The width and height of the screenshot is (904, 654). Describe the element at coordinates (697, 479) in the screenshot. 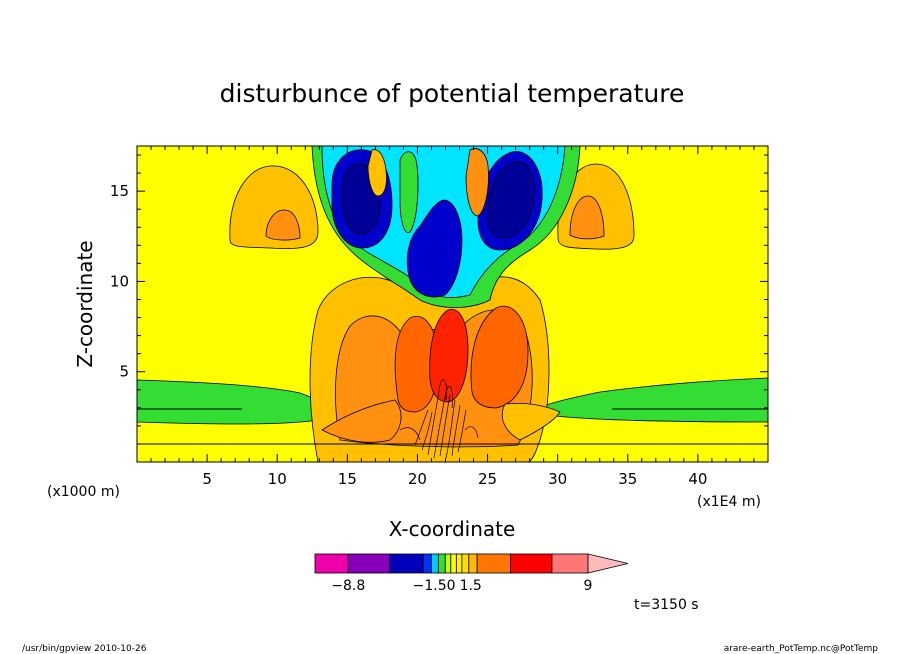

I see `x-tick-label: 40` at that location.